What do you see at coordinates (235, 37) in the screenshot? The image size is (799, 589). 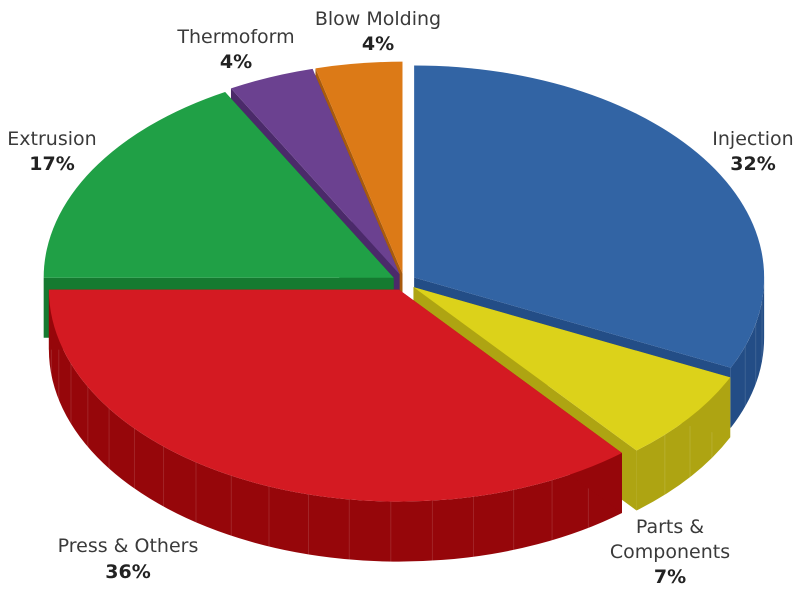 I see `slice-label-thermoform: Thermoform` at bounding box center [235, 37].